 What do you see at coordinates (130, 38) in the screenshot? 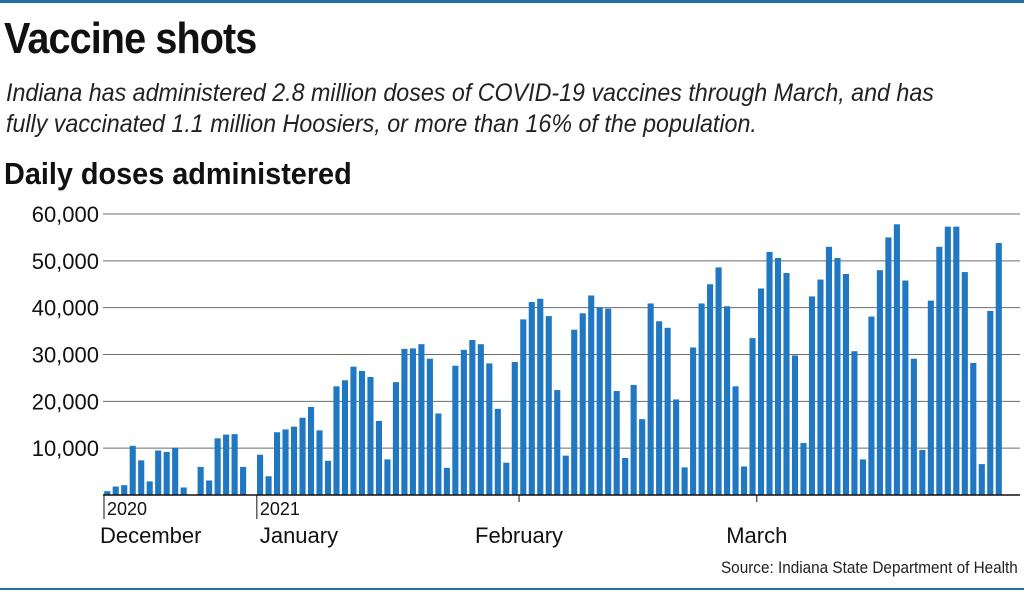
I see `page-title: Vaccine shots` at bounding box center [130, 38].